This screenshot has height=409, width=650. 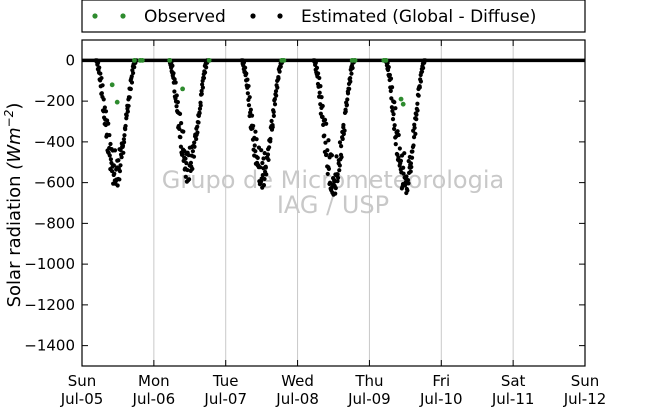 I want to click on x-tick-label-date: Jul-07, so click(x=225, y=399).